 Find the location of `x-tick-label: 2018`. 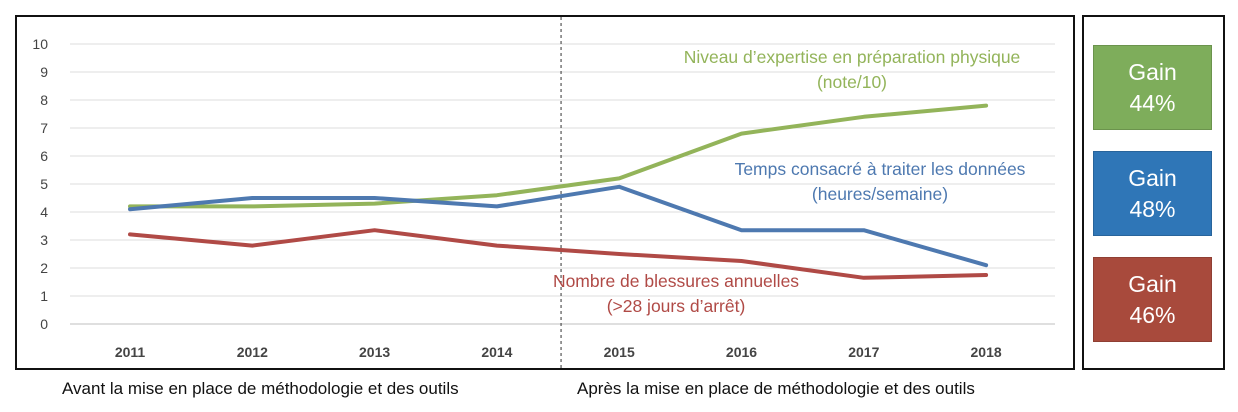

x-tick-label: 2018 is located at coordinates (986, 352).